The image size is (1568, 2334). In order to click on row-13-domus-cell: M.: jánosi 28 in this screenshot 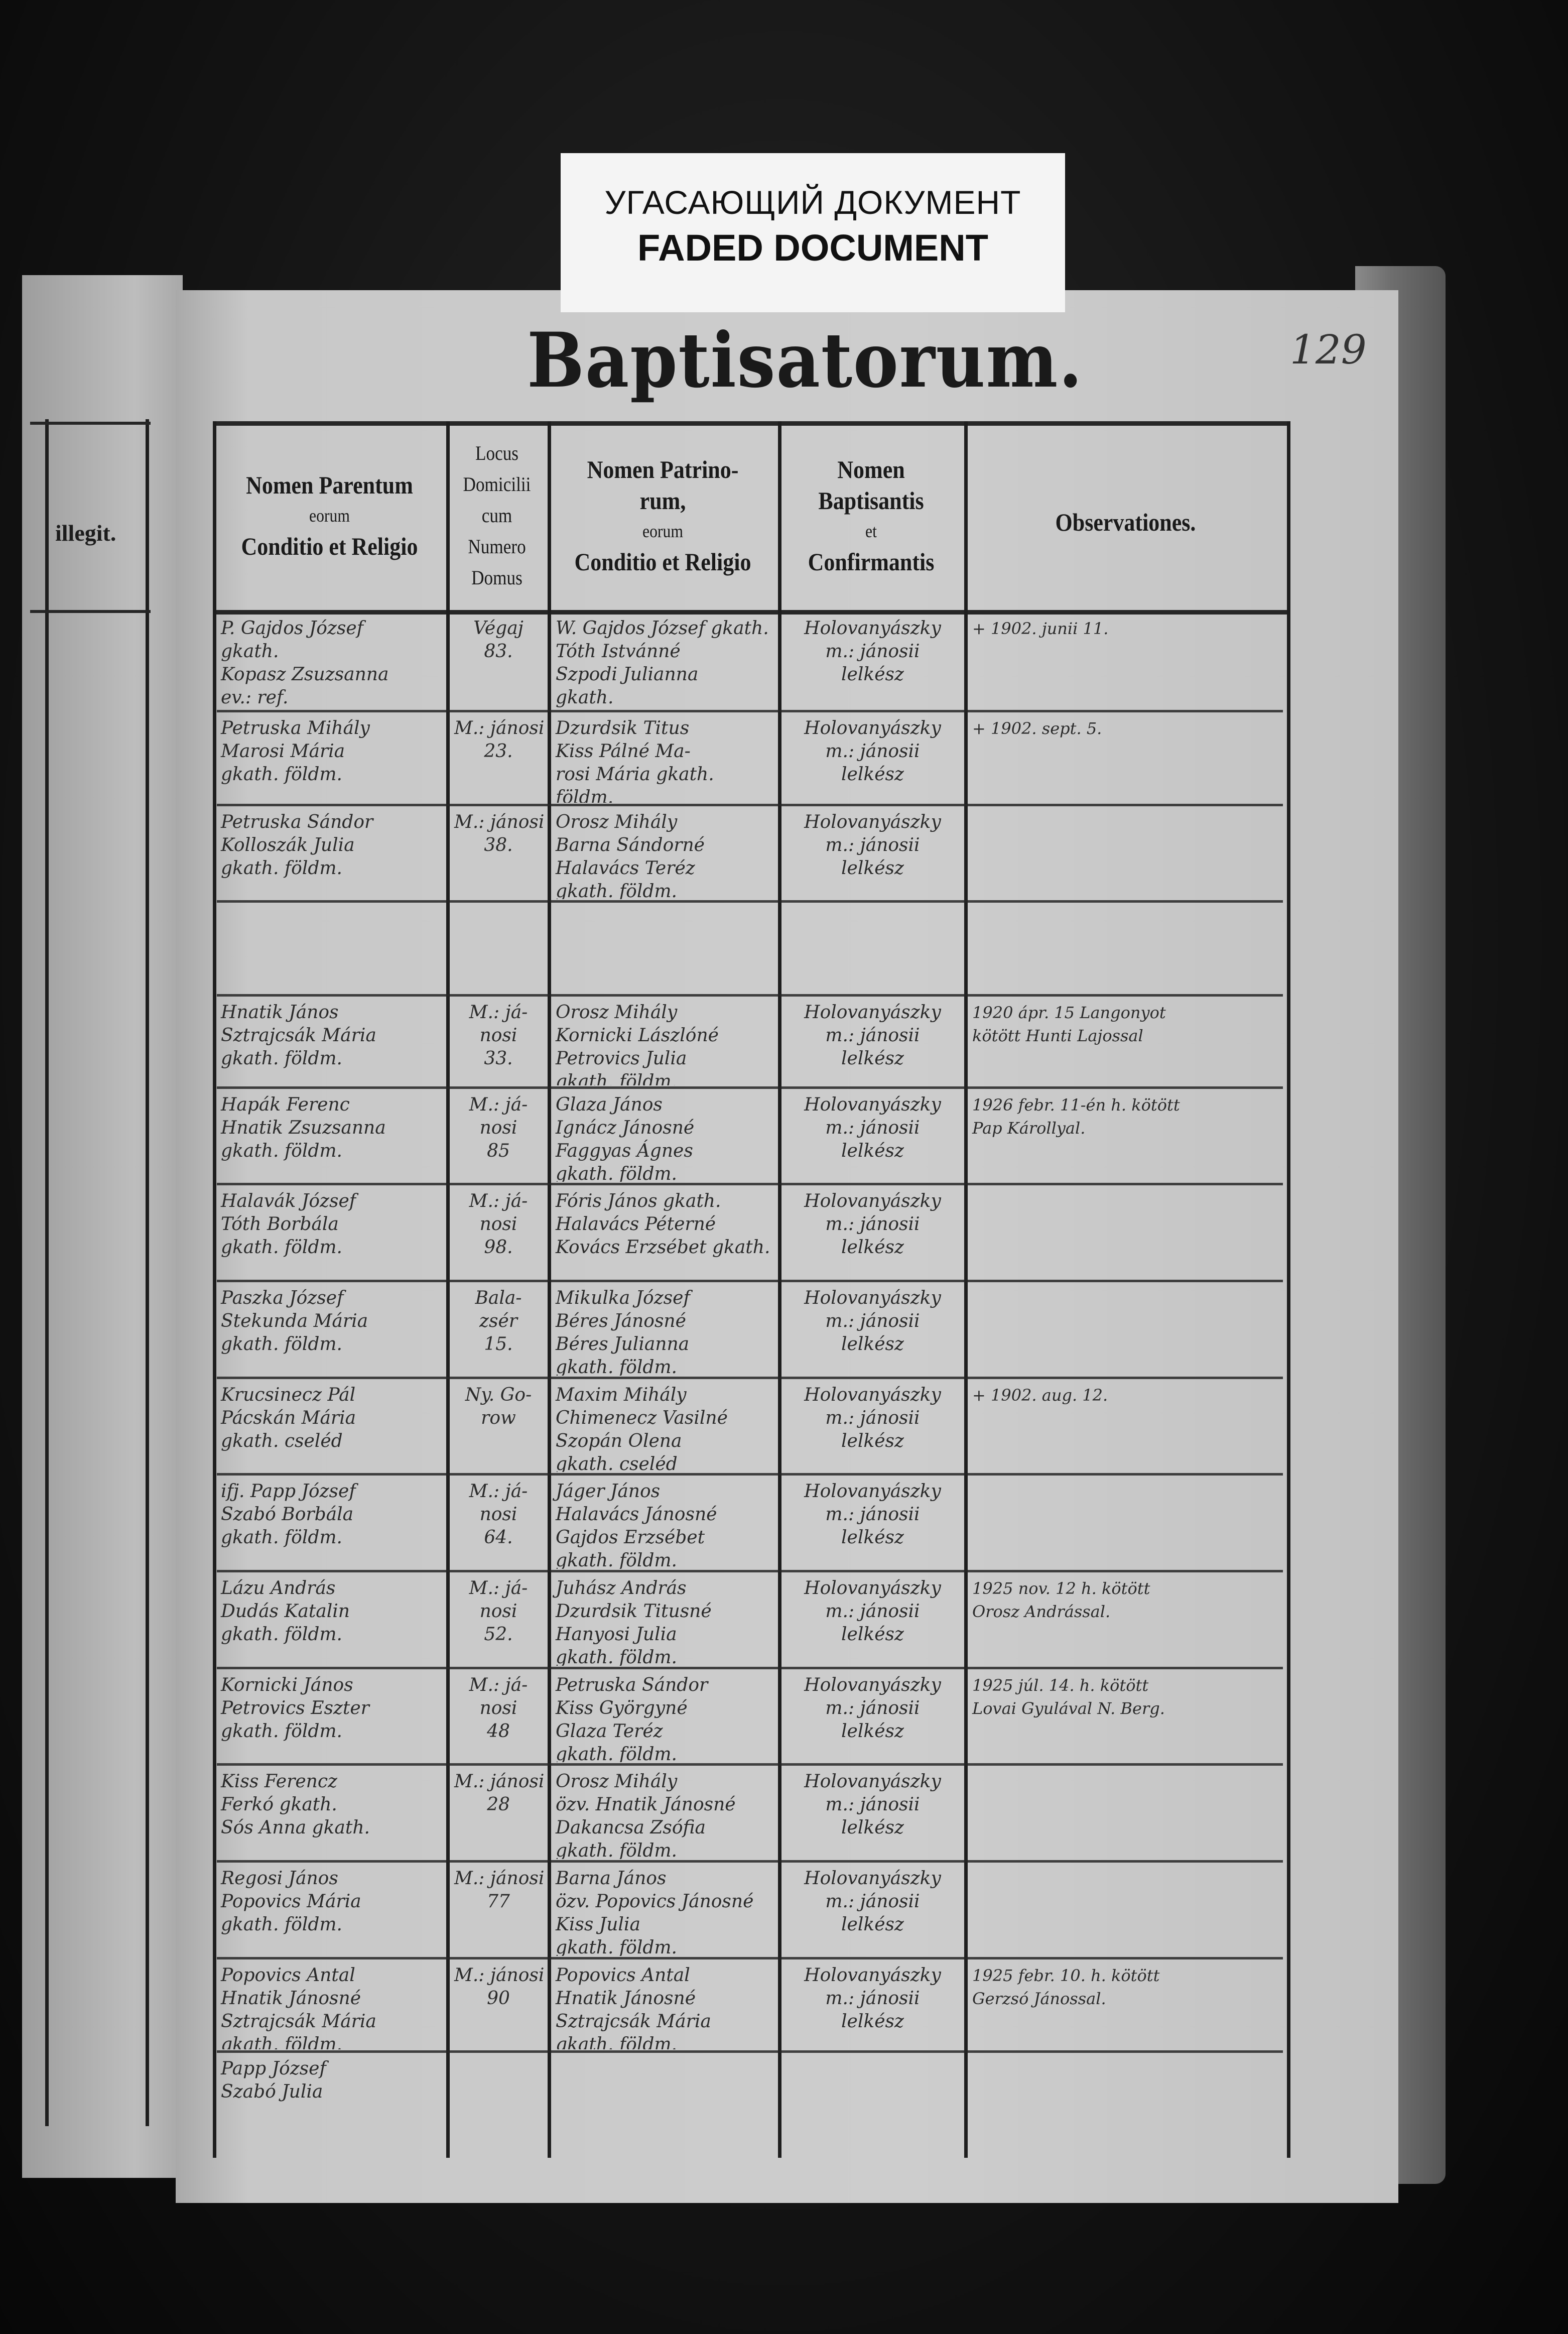, I will do `click(498, 1812)`.